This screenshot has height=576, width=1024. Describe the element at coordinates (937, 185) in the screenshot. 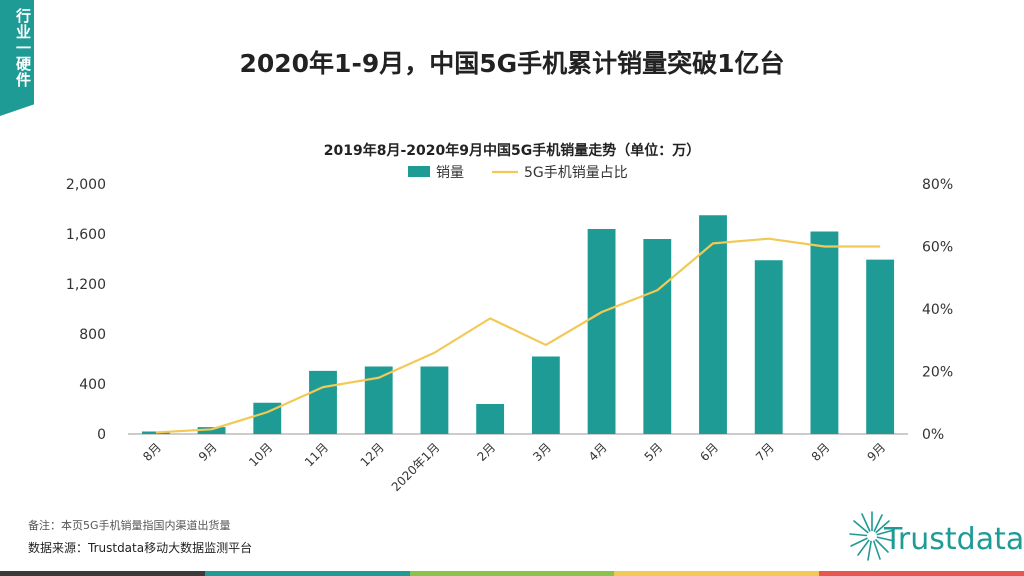

I see `y-right-tick-label: 80%` at that location.